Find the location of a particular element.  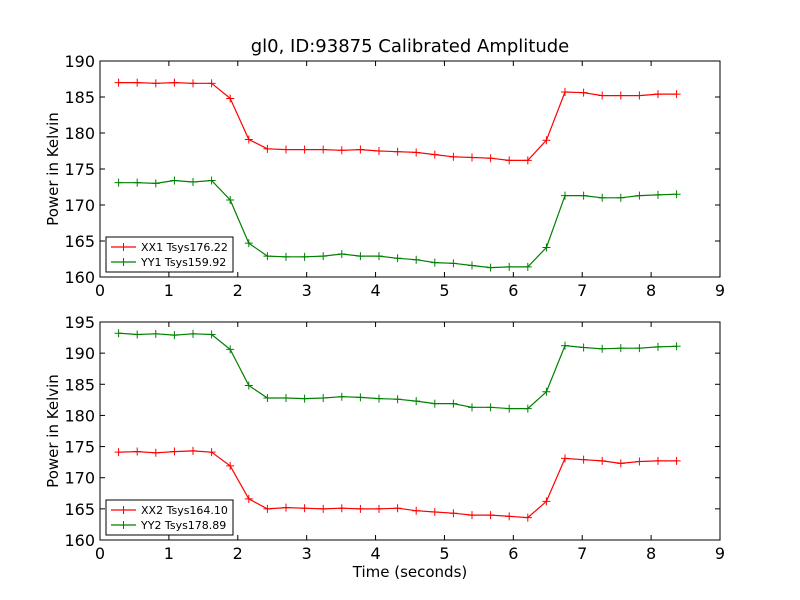

top-y-tick-label: 185 is located at coordinates (79, 97).